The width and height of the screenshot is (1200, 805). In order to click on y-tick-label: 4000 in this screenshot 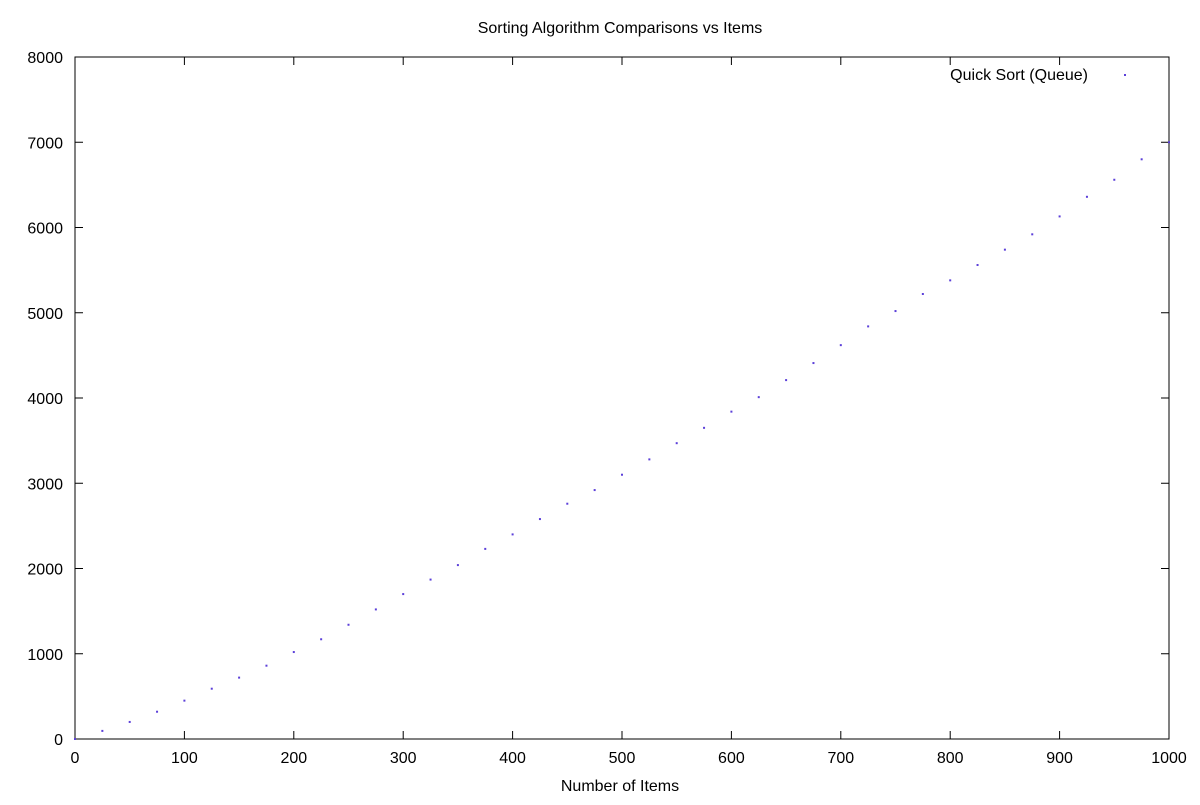, I will do `click(45, 399)`.